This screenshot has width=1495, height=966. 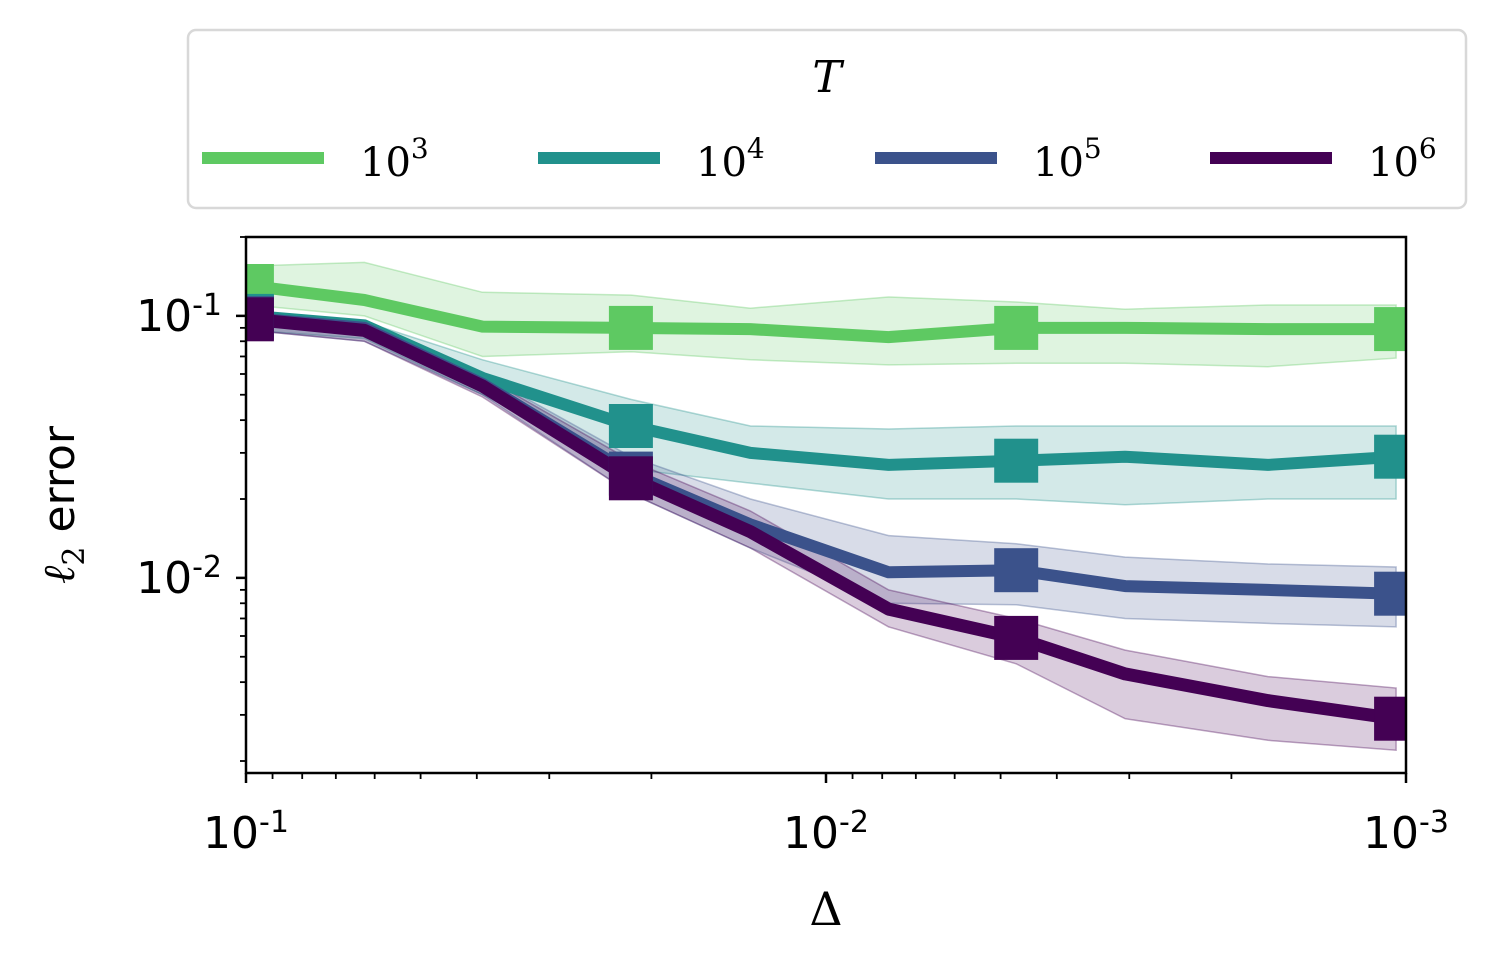 I want to click on x-tick-label: 10⁻³, so click(x=1406, y=832).